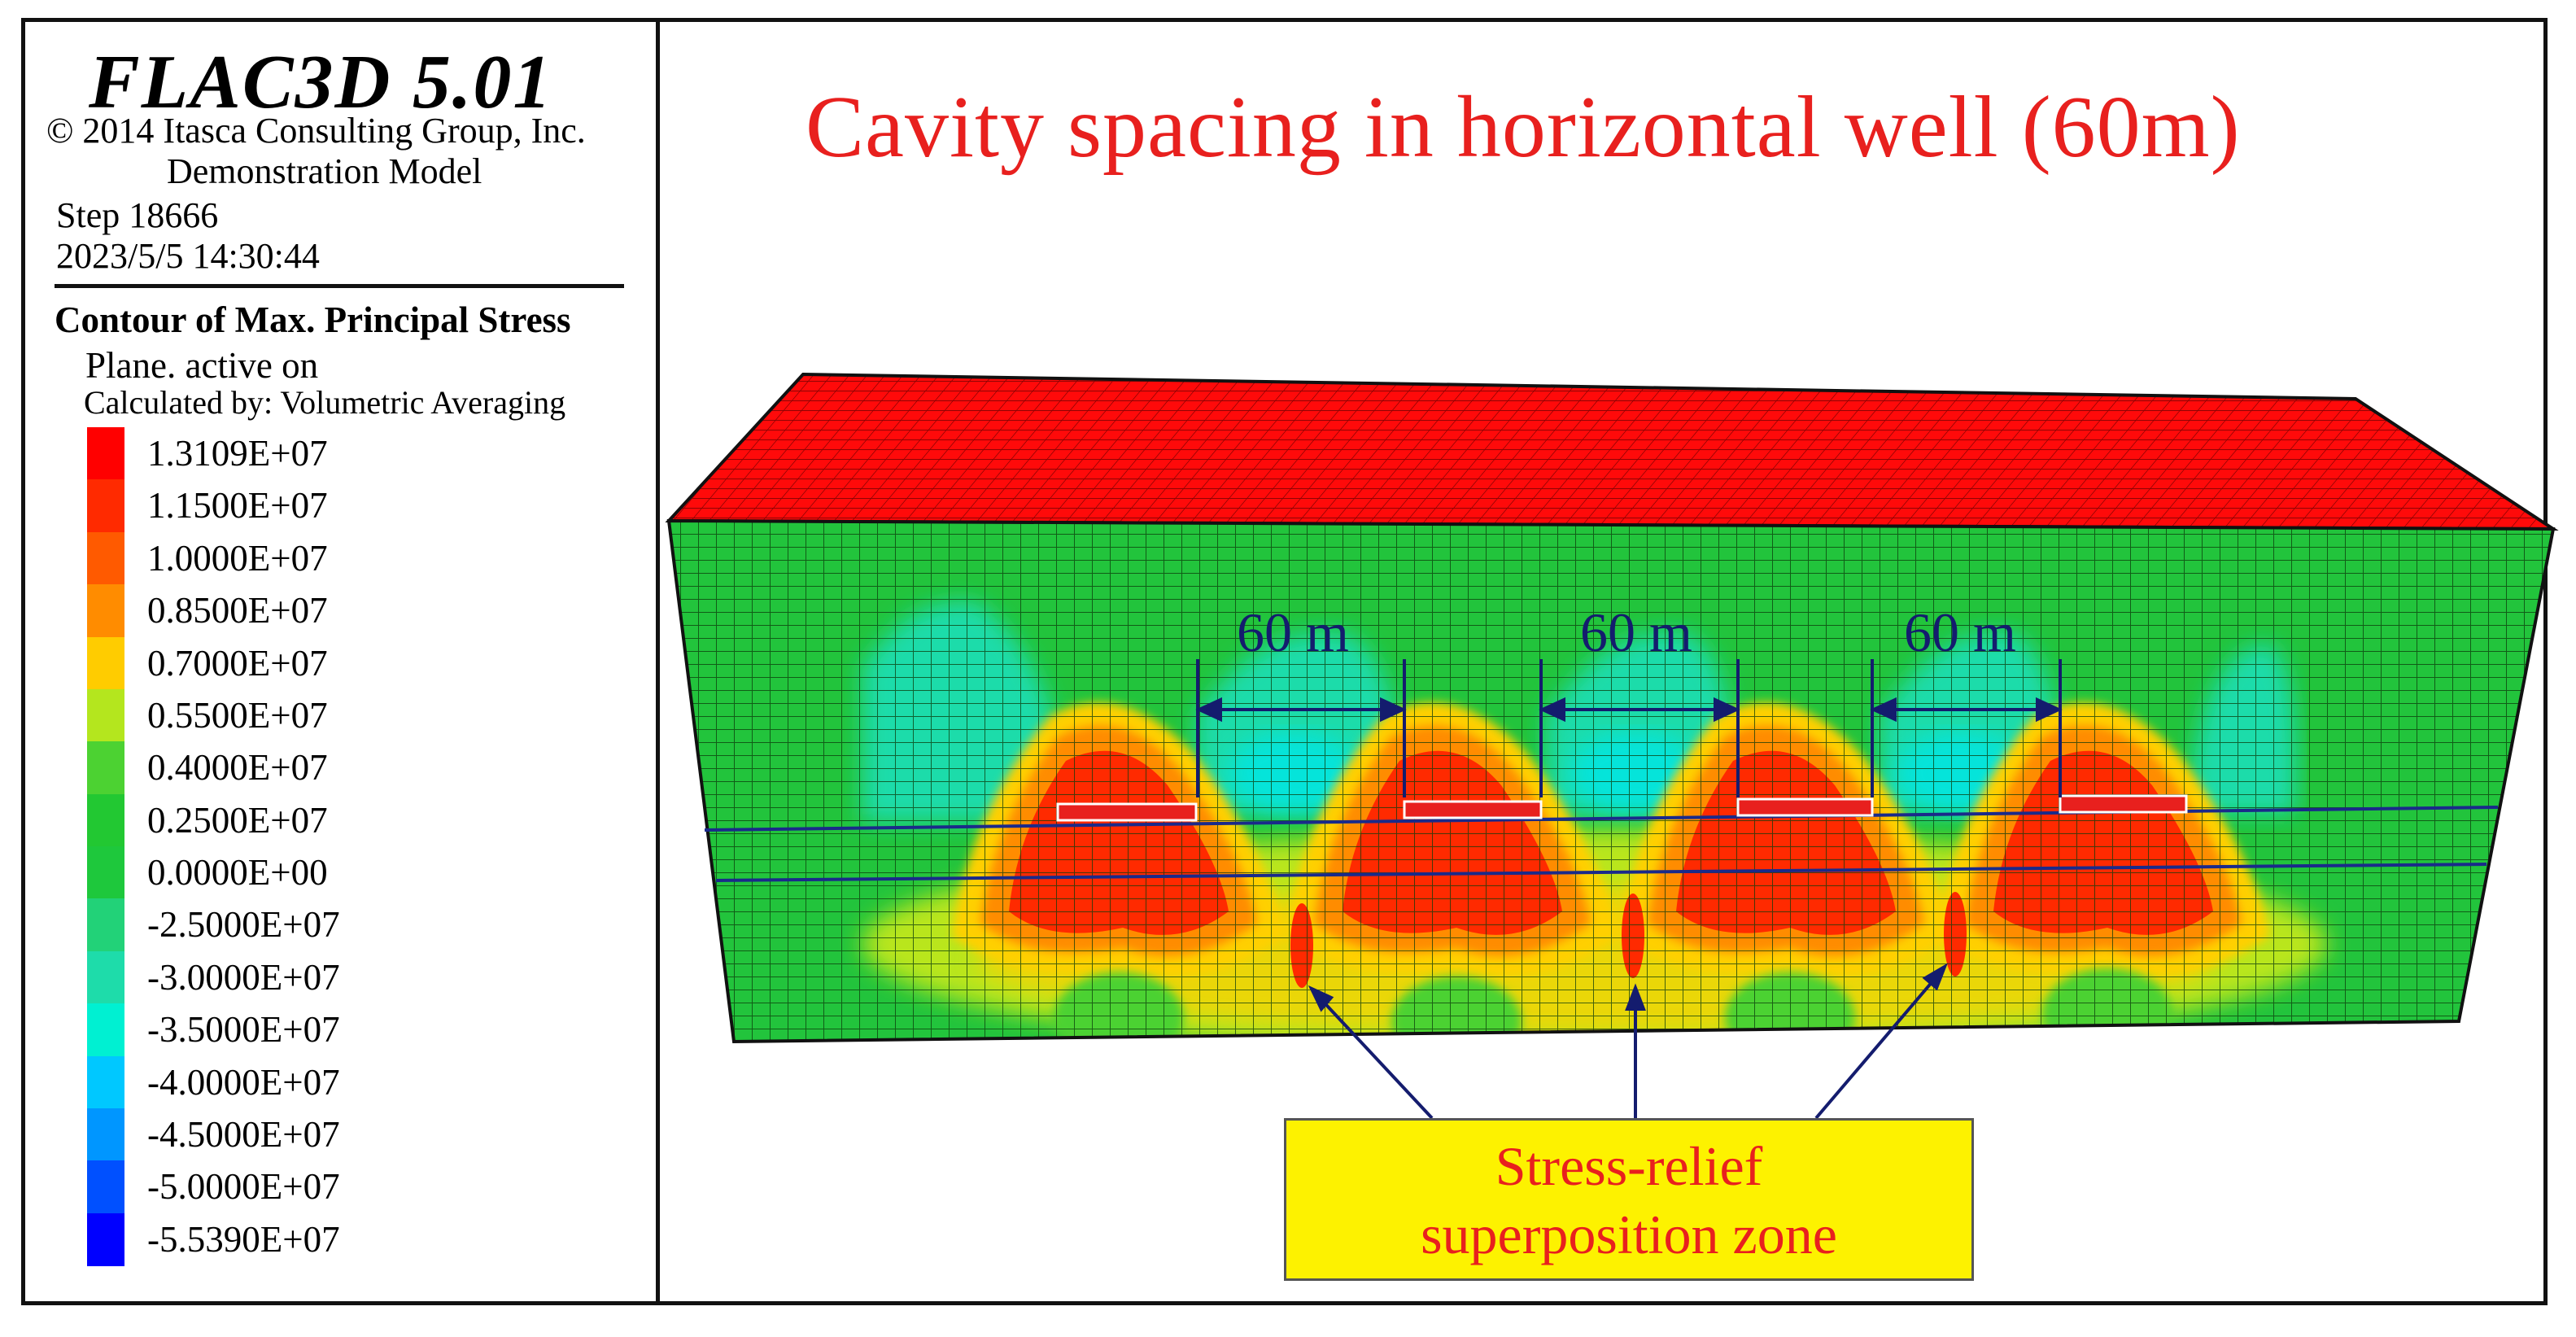  What do you see at coordinates (1960, 632) in the screenshot?
I see `spacing-label-3: 60 m` at bounding box center [1960, 632].